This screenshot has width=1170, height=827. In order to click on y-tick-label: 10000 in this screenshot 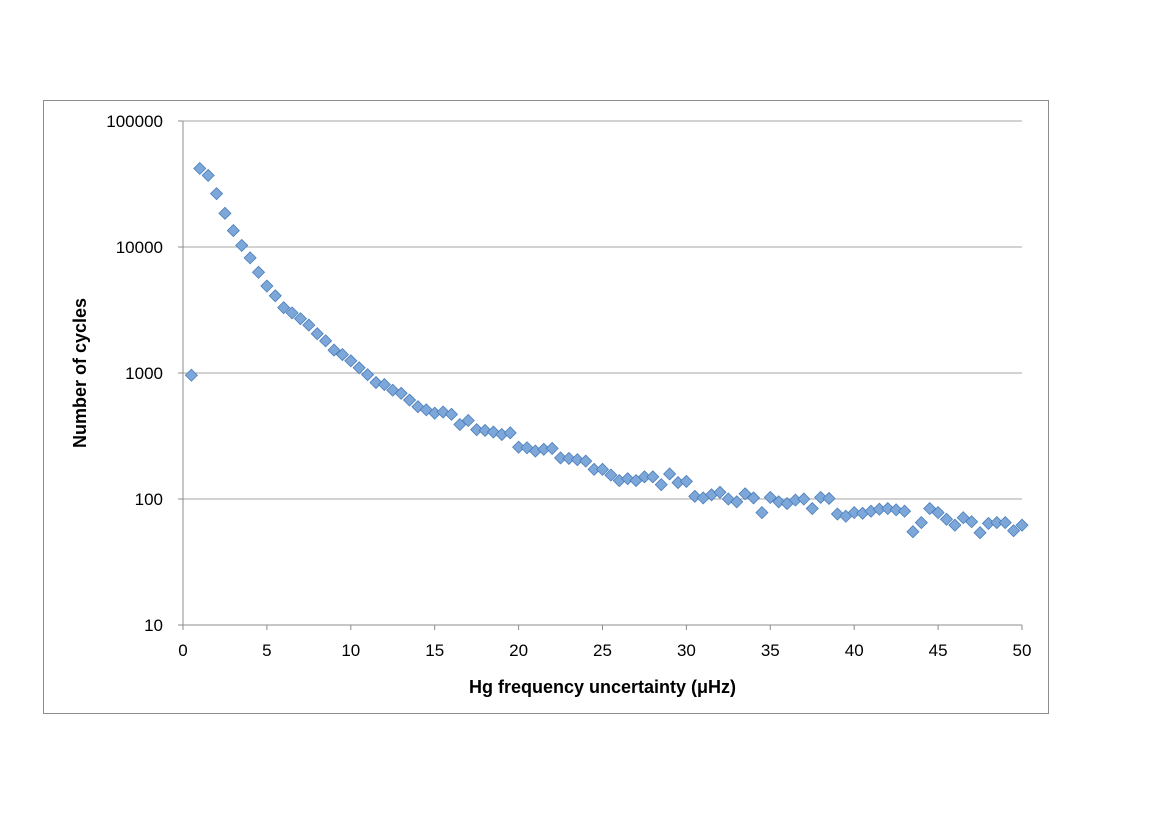, I will do `click(139, 247)`.